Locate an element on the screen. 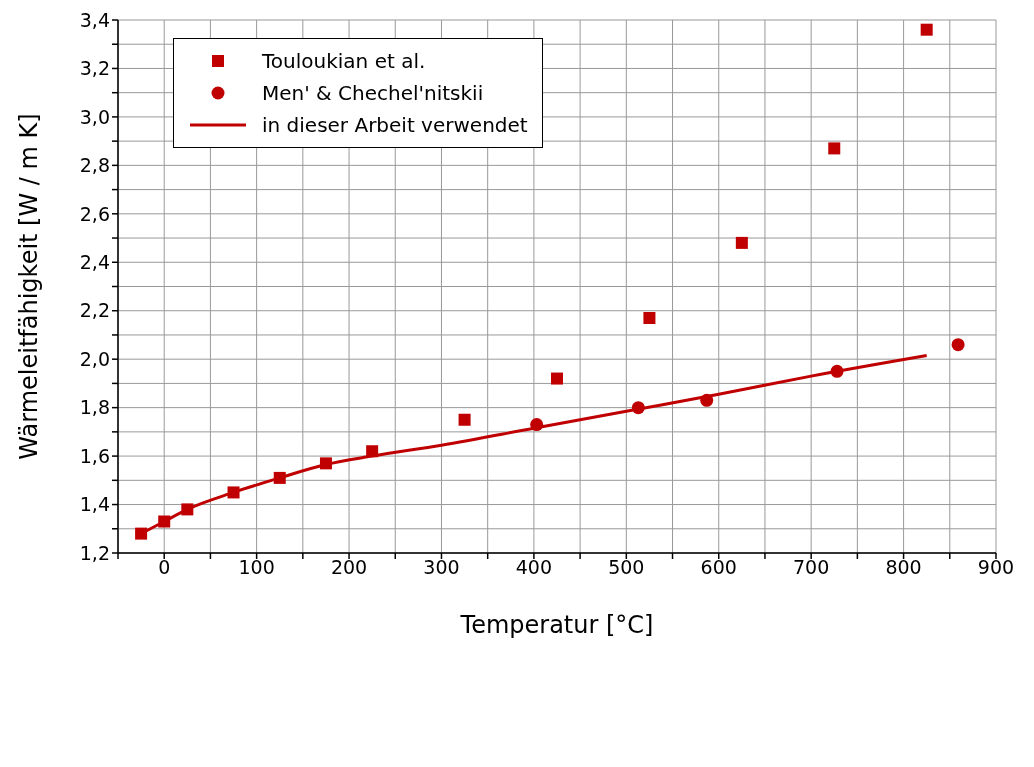 The width and height of the screenshot is (1034, 767). y-tick-label: 3,4 is located at coordinates (94, 19).